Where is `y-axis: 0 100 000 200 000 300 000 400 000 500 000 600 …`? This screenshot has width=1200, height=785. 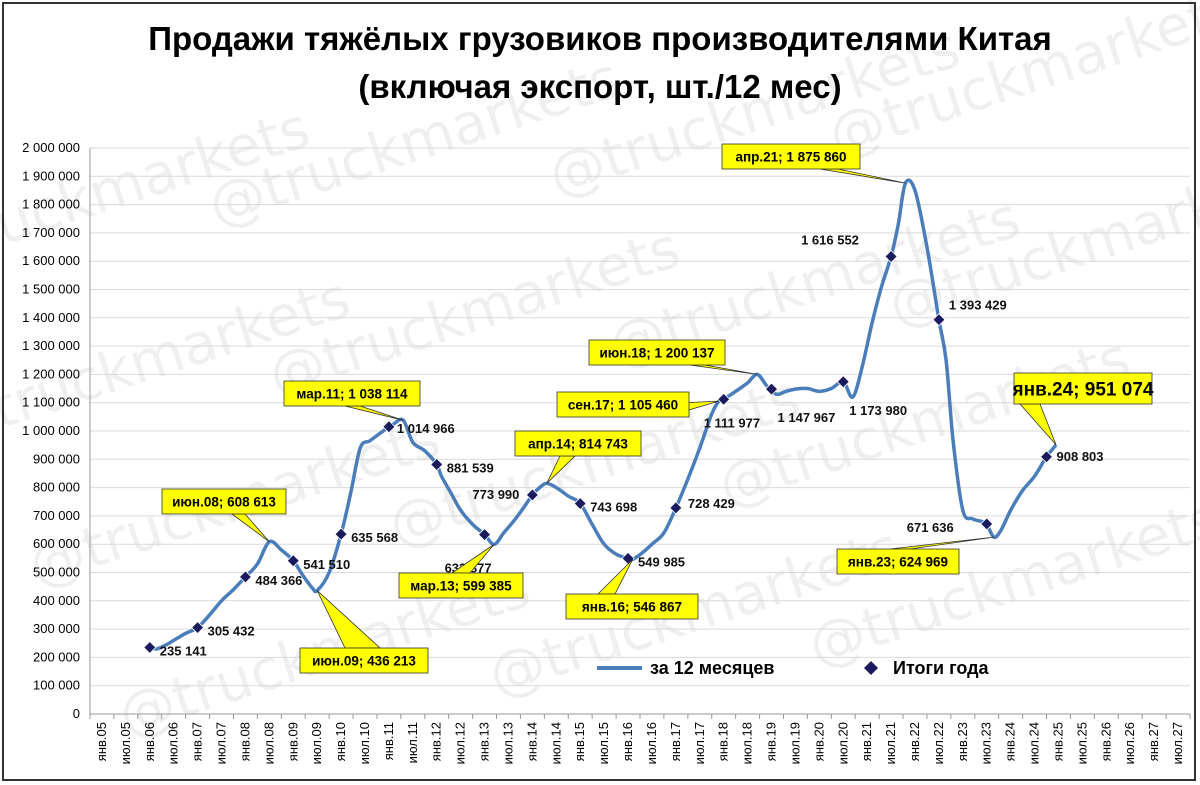
y-axis: 0 100 000 200 000 300 000 400 000 500 000 600 … is located at coordinates (56, 430).